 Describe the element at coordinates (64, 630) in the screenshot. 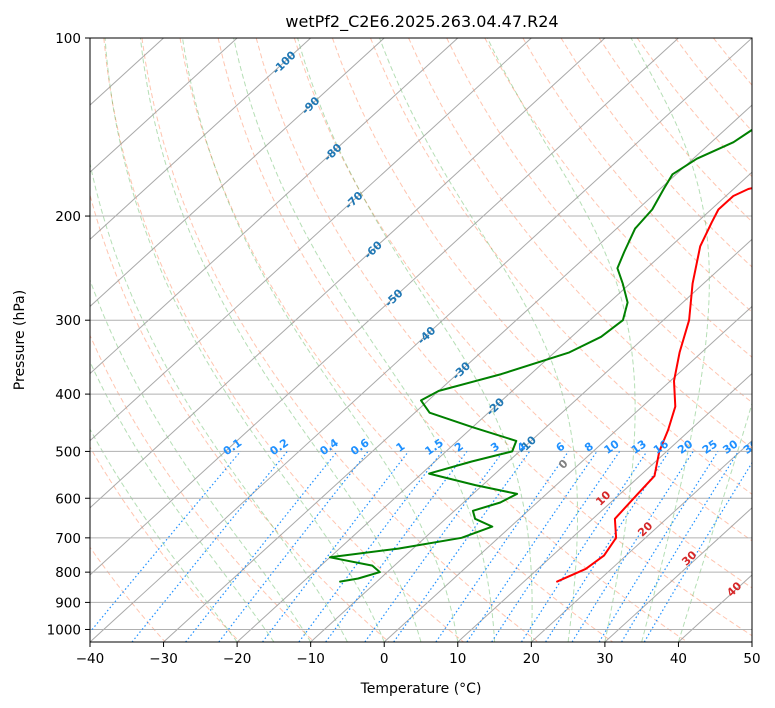

I see `y-tick-label: 1000` at that location.